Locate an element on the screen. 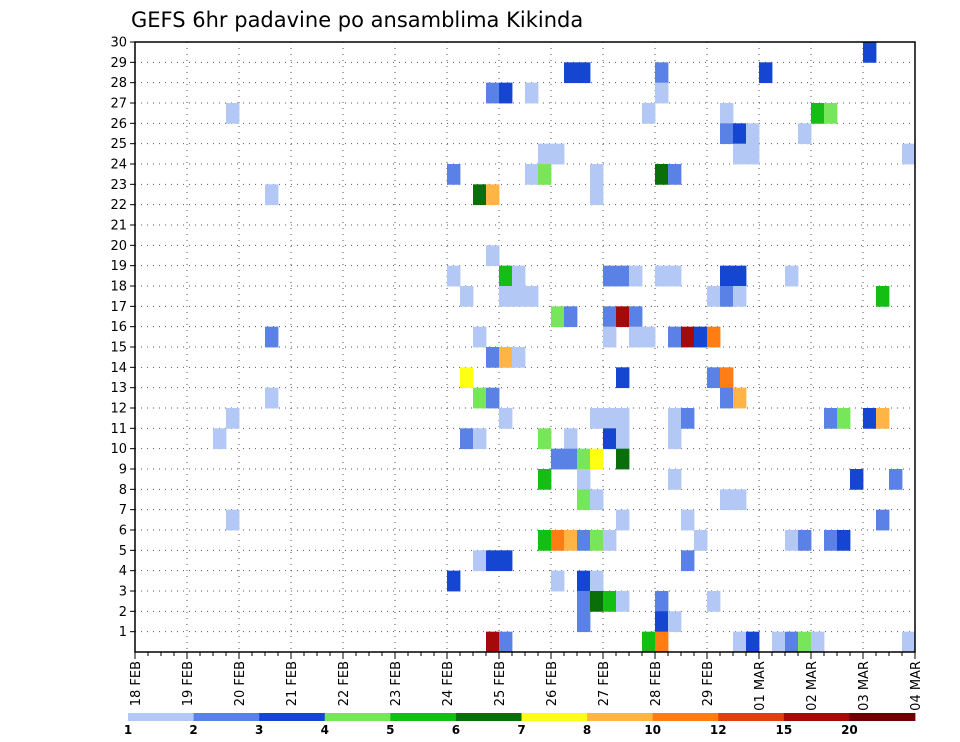 Image resolution: width=960 pixels, height=742 pixels. x-tick-label: 26 FEB is located at coordinates (552, 683).